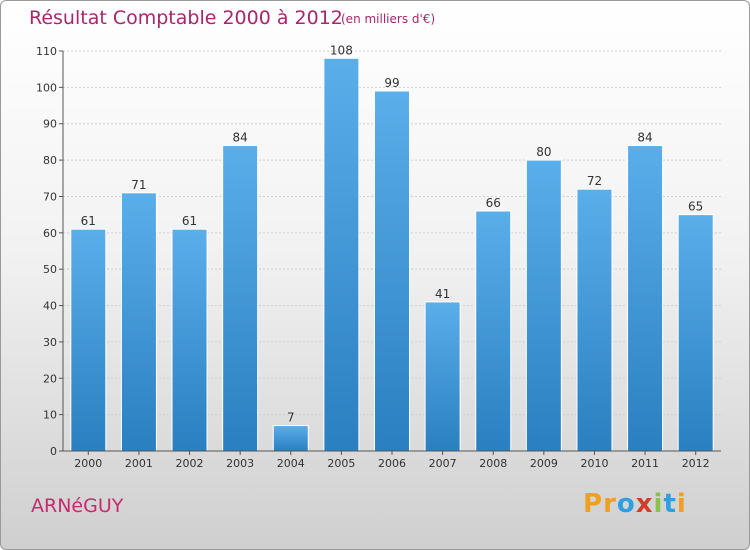 The height and width of the screenshot is (550, 750). I want to click on y-tick-label: 60, so click(50, 233).